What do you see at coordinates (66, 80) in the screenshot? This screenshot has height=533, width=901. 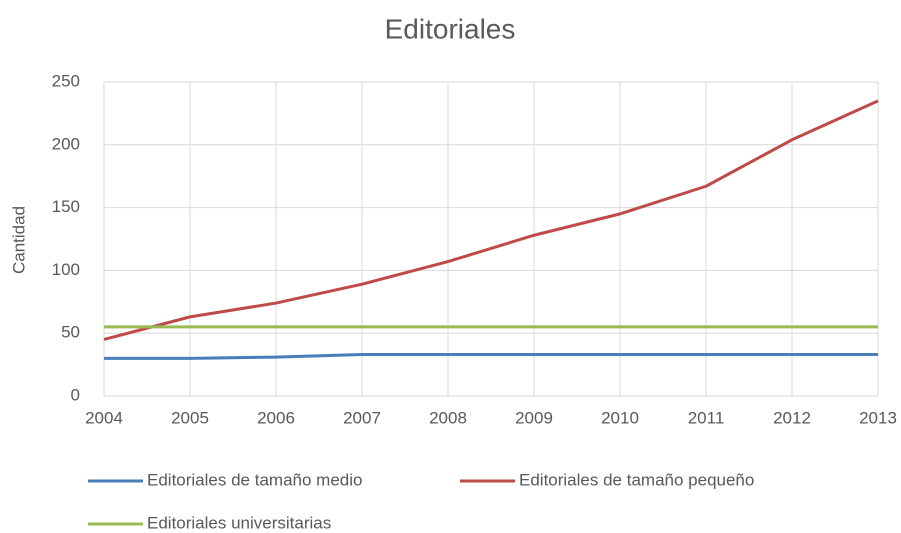 I see `y-tick-label: 250` at bounding box center [66, 80].